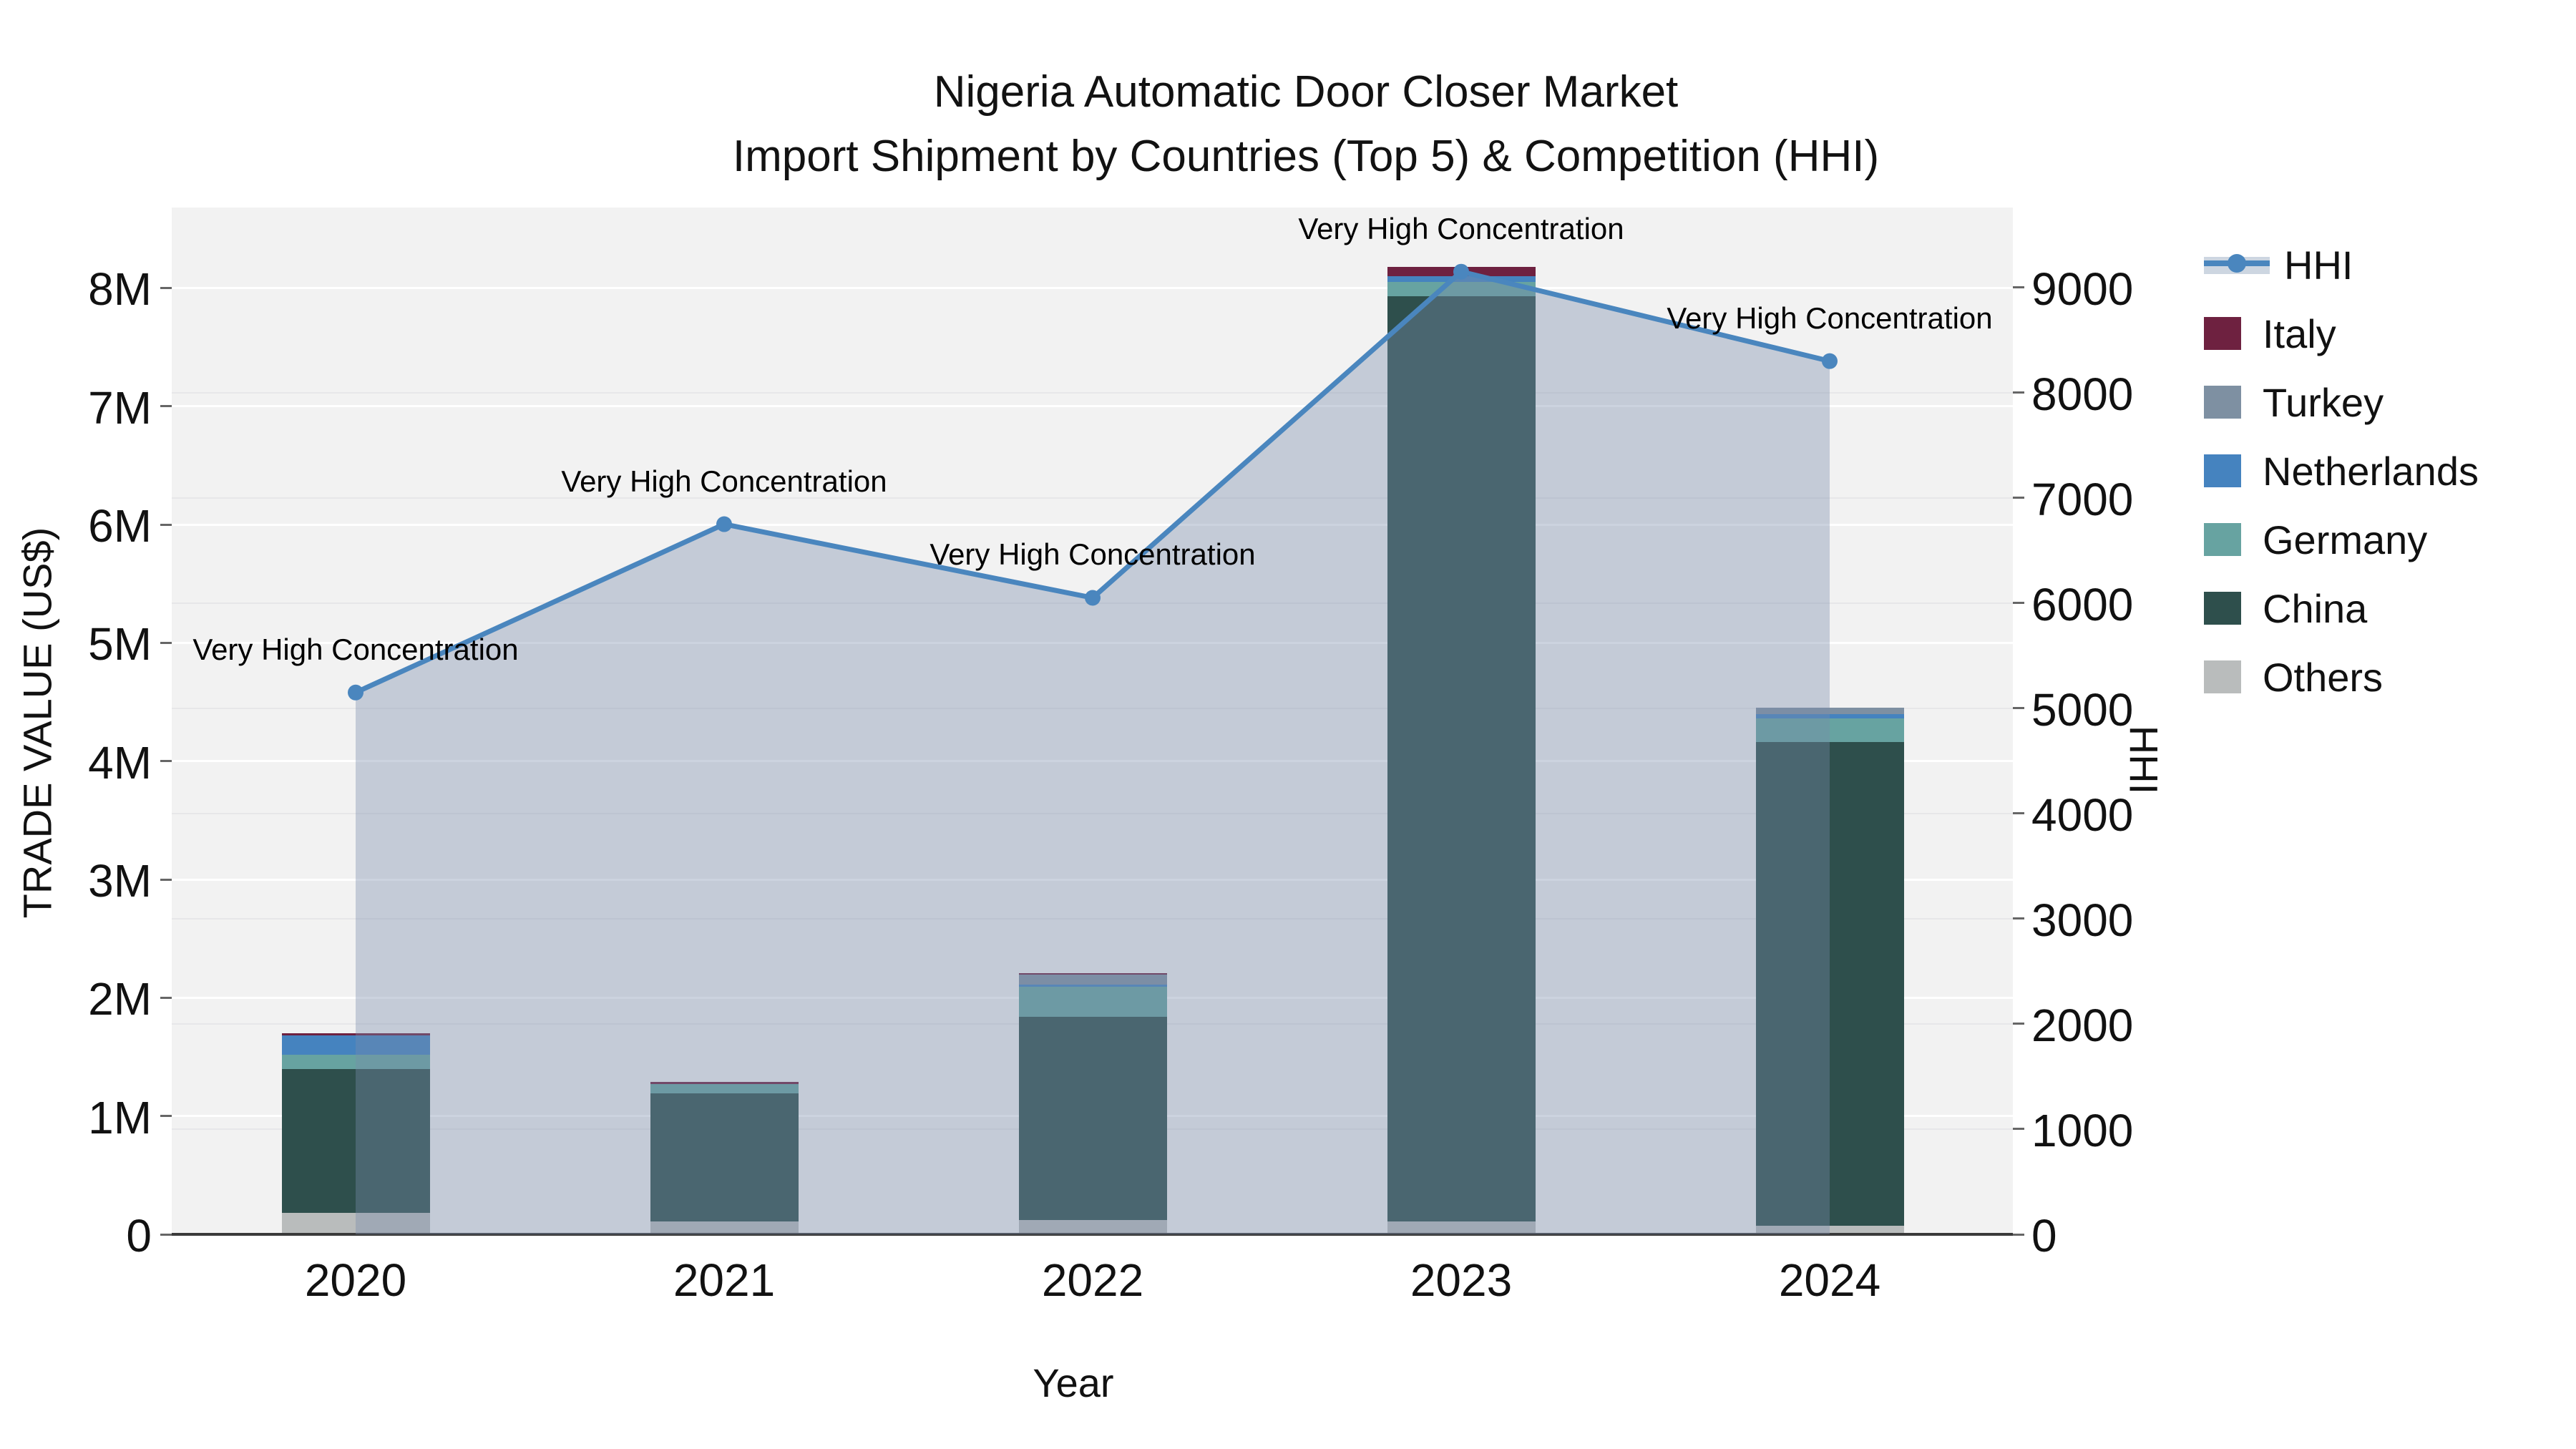  What do you see at coordinates (120, 526) in the screenshot?
I see `y-tick-label-6M: 6M` at bounding box center [120, 526].